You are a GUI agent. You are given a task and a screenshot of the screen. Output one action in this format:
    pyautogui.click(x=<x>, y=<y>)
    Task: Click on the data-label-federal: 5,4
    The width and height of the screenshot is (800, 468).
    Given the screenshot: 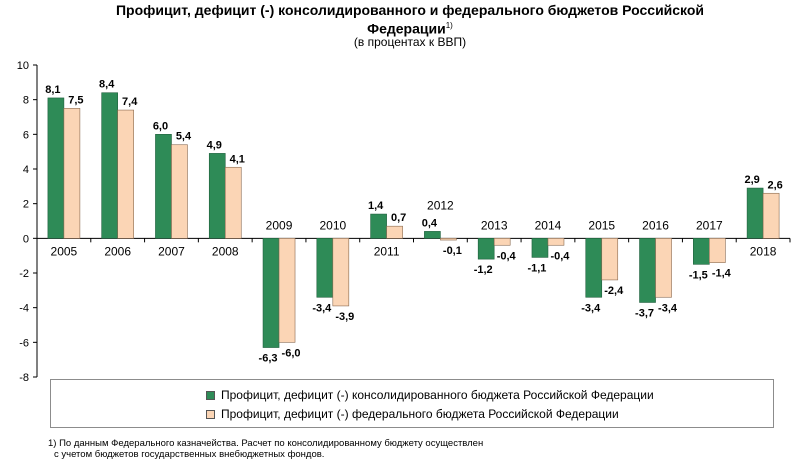 What is the action you would take?
    pyautogui.click(x=184, y=137)
    